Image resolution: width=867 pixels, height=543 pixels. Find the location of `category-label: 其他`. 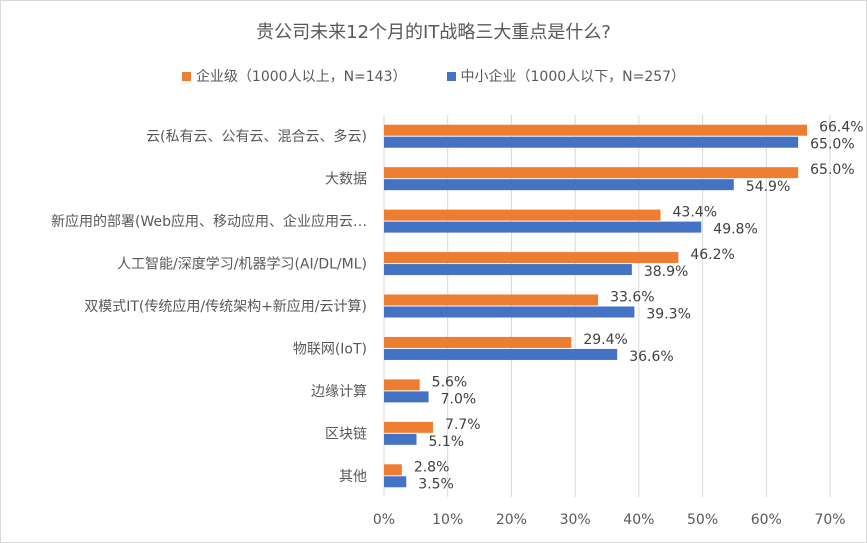

category-label: 其他 is located at coordinates (353, 477).